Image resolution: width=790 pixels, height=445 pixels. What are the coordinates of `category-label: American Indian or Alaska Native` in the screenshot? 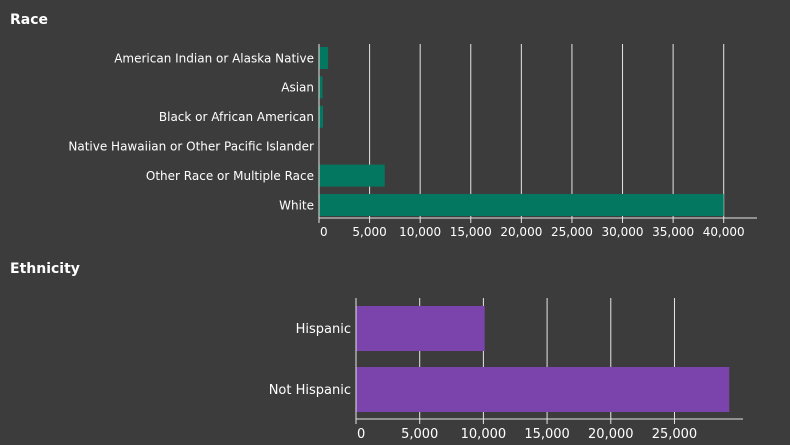 It's located at (214, 58).